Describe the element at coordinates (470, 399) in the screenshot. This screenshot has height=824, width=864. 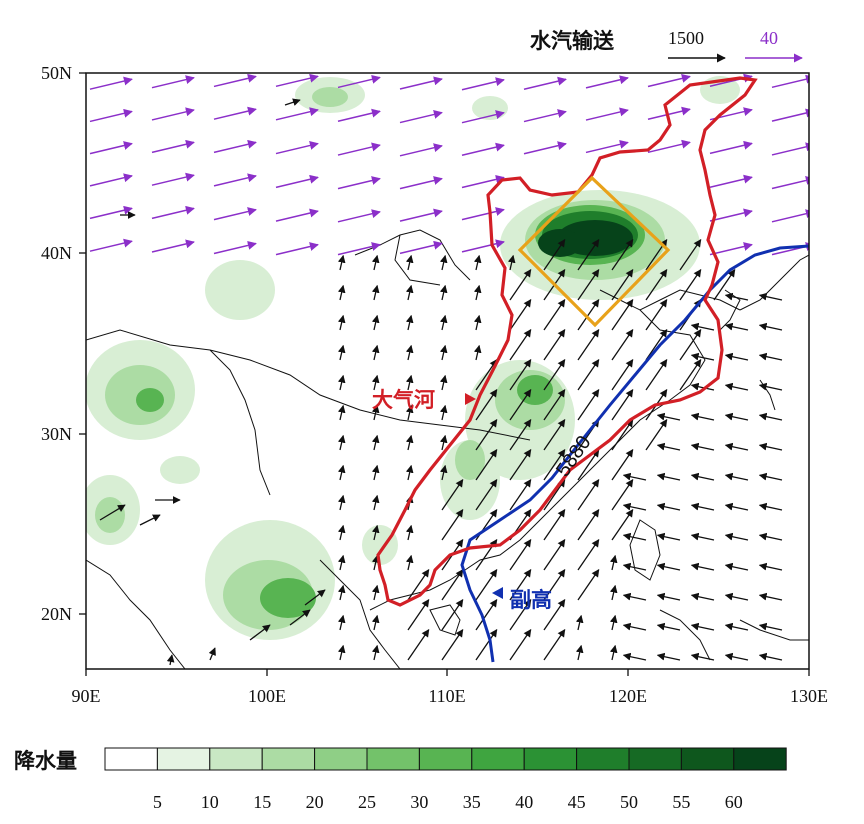
I see `atmospheric-river-pointer-icon` at that location.